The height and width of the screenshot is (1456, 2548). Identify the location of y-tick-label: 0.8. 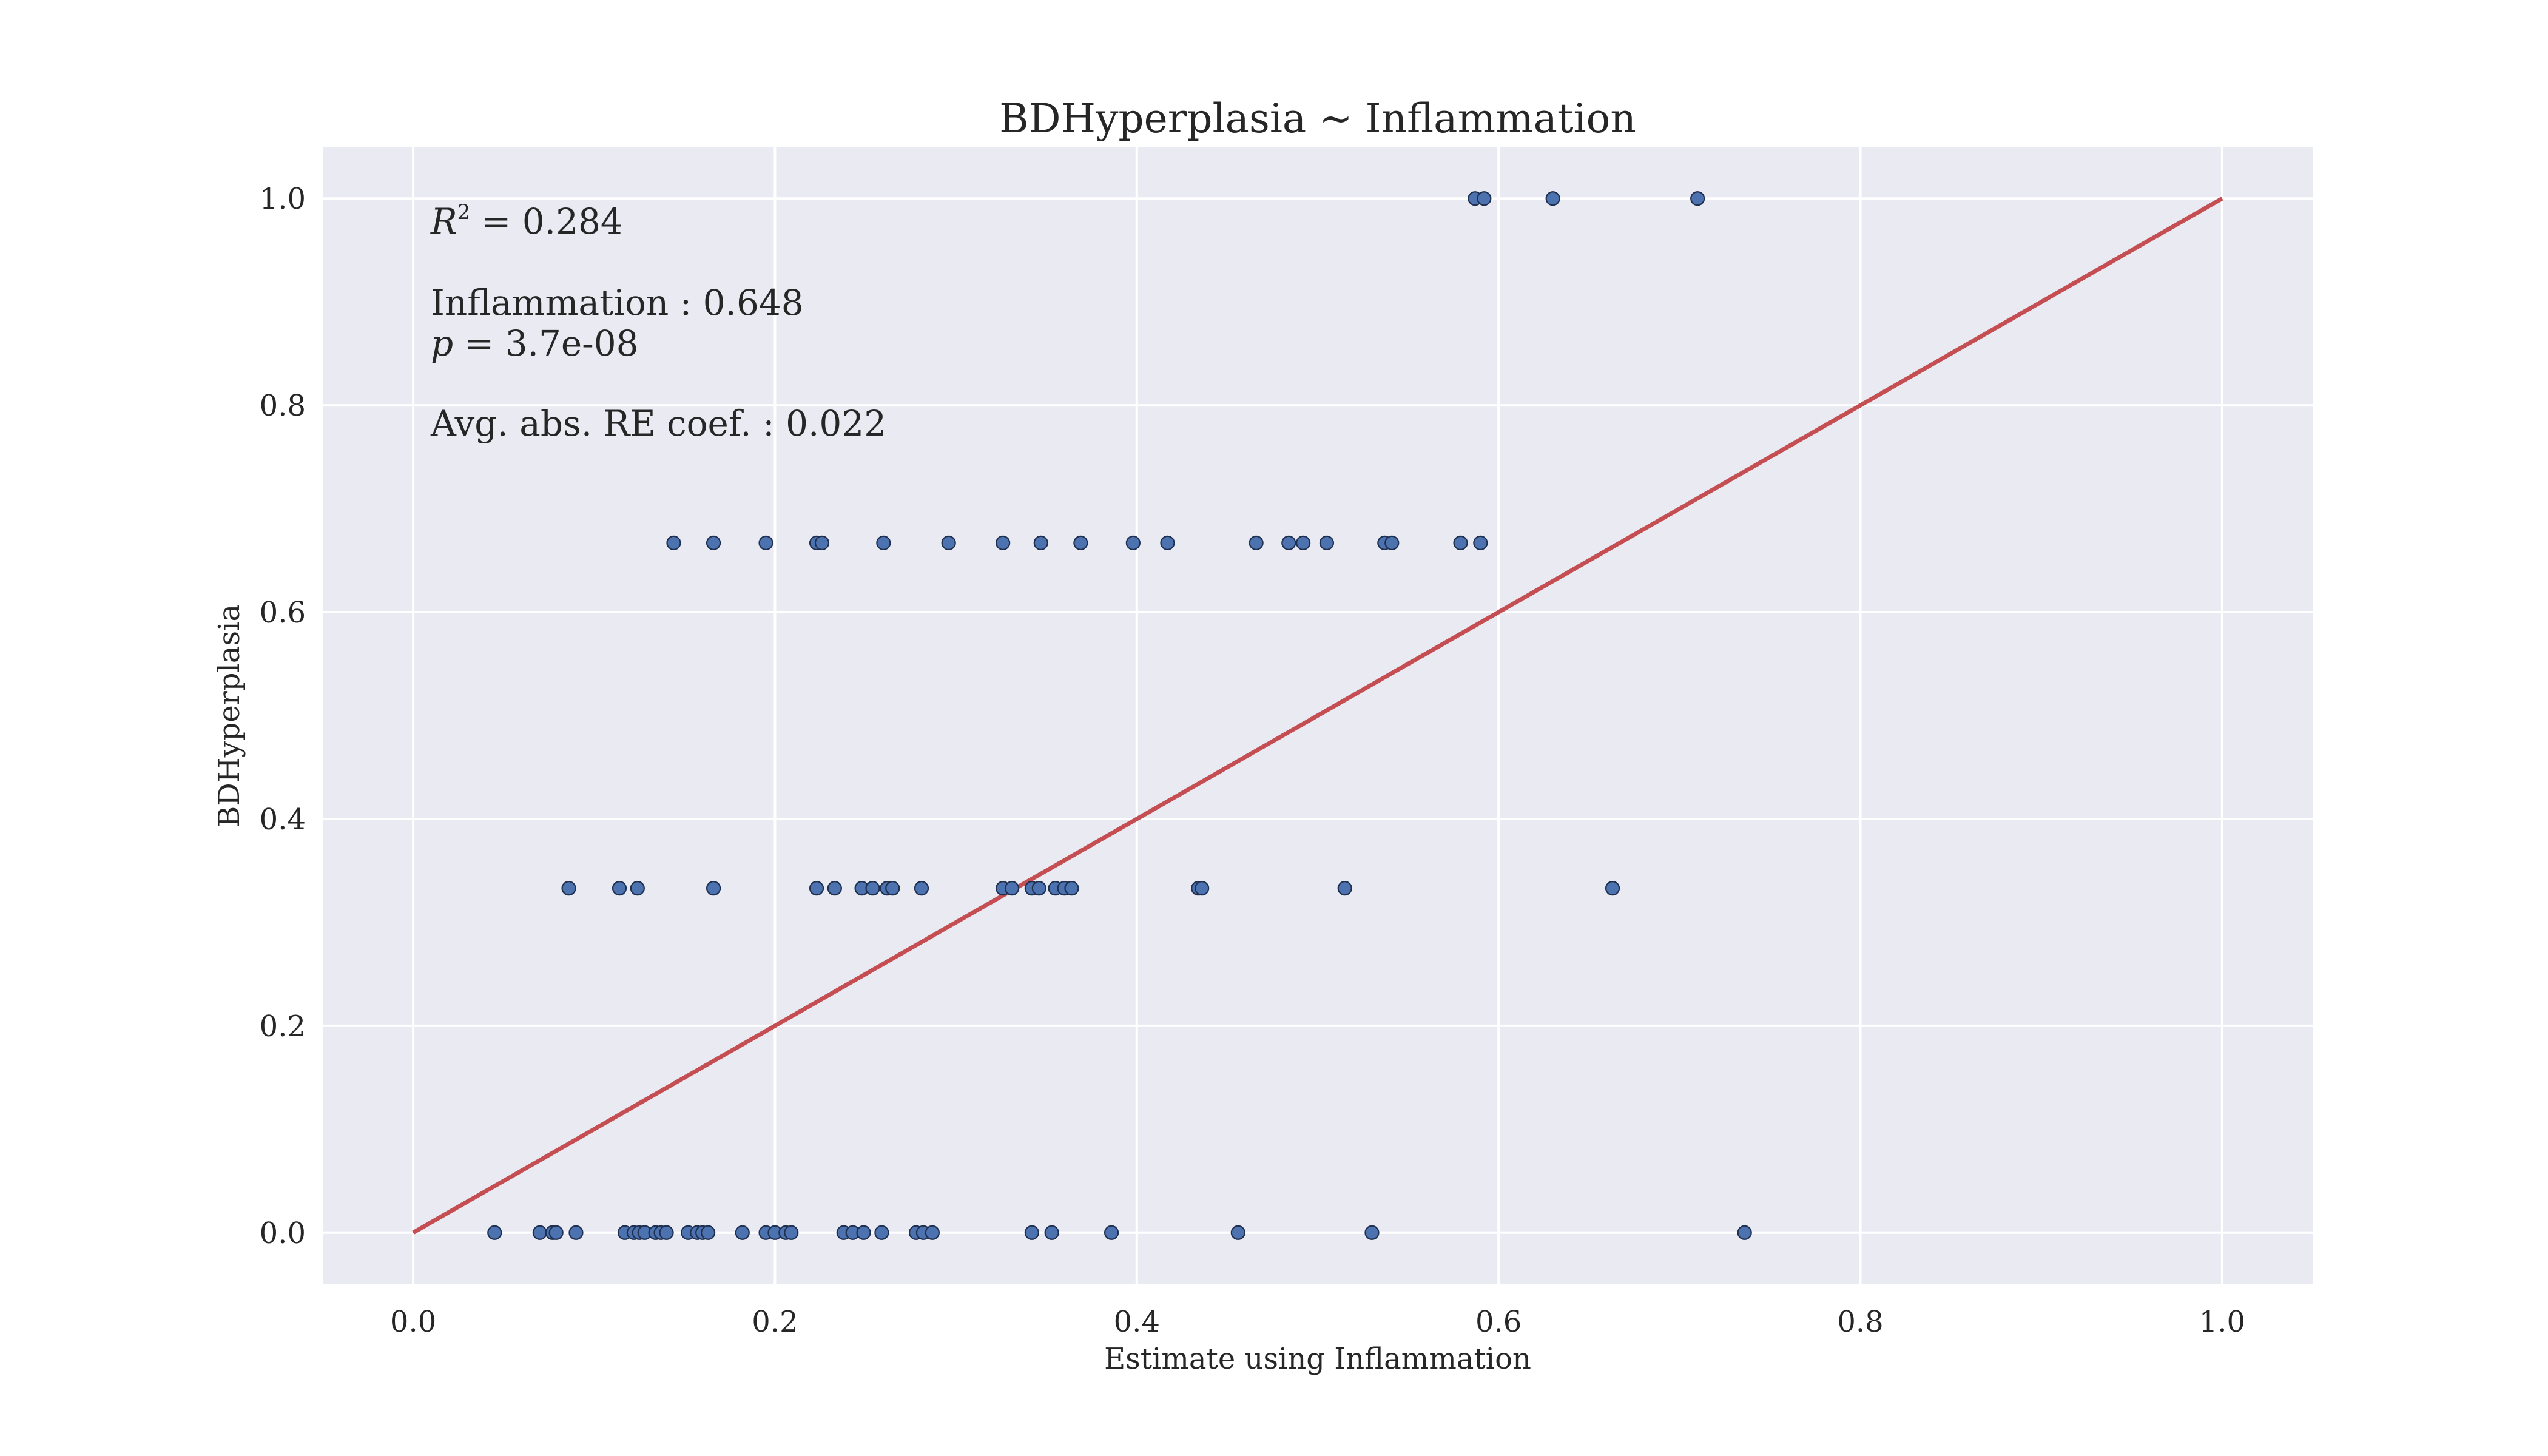
(283, 406).